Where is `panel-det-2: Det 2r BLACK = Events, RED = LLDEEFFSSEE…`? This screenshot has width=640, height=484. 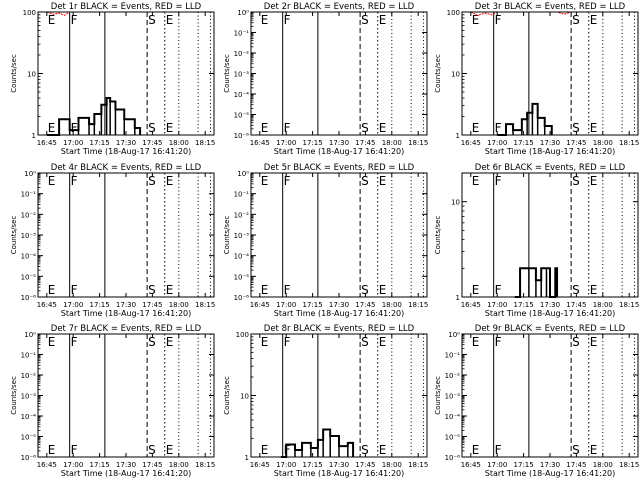 panel-det-2: Det 2r BLACK = Events, RED = LLDEEFFSSEE… is located at coordinates (325, 79).